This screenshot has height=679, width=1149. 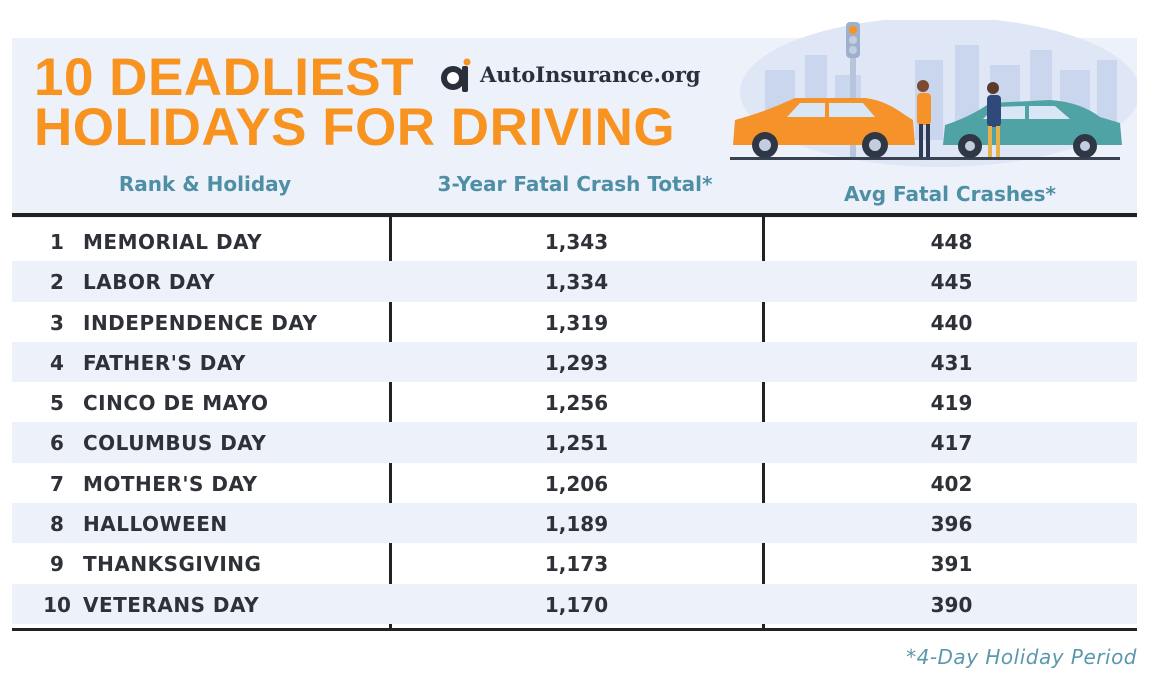 I want to click on column-header-avg: Avg Fatal Crashes*, so click(x=950, y=194).